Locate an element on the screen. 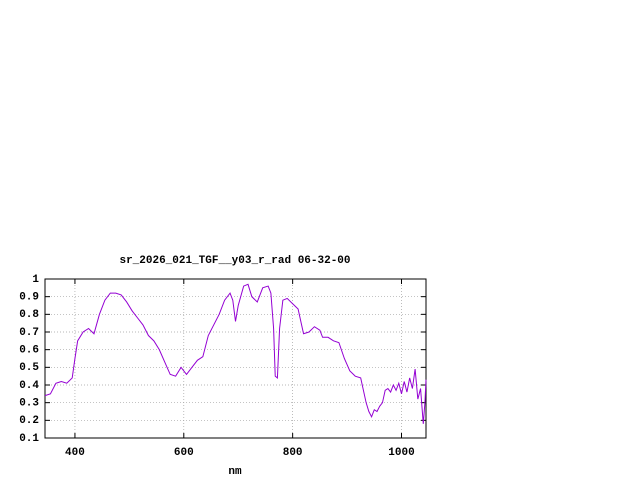 This screenshot has height=480, width=640. x-tick-label: 1000 is located at coordinates (401, 453).